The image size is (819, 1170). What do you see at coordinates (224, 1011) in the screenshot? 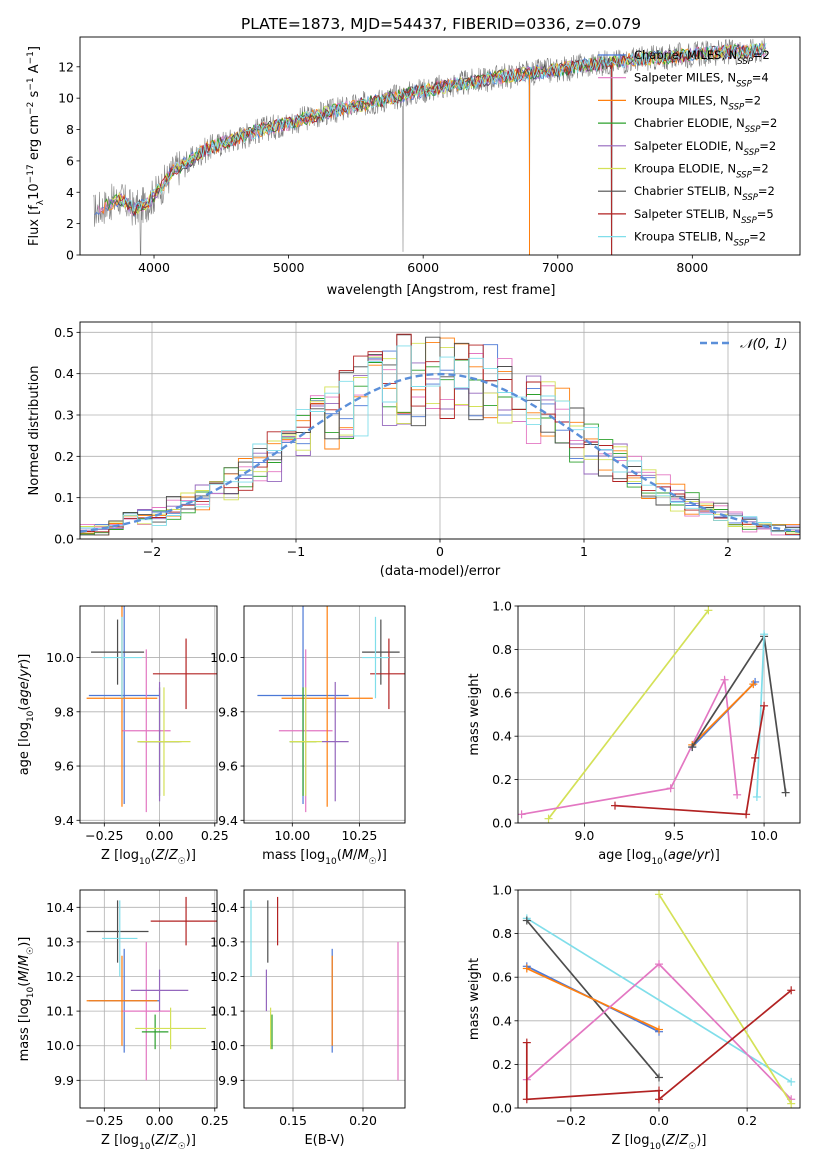
I see `ebv_vs_mass-ytick-label: 10.1` at bounding box center [224, 1011].